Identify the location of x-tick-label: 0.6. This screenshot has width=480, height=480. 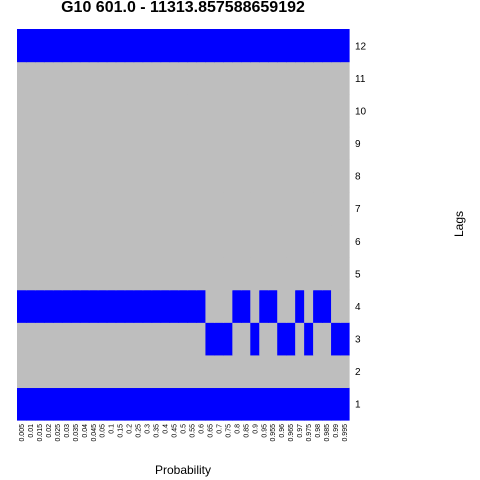
(201, 429).